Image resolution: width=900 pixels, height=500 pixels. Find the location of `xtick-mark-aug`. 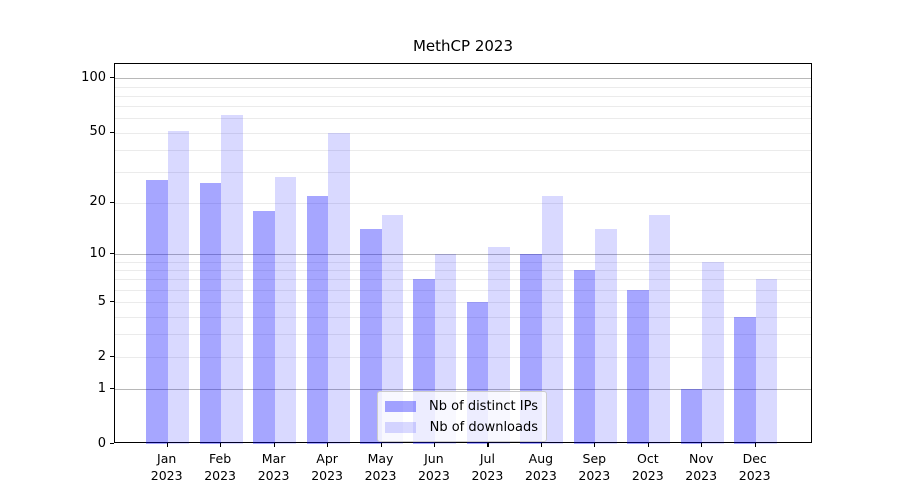

xtick-mark-aug is located at coordinates (541, 445).